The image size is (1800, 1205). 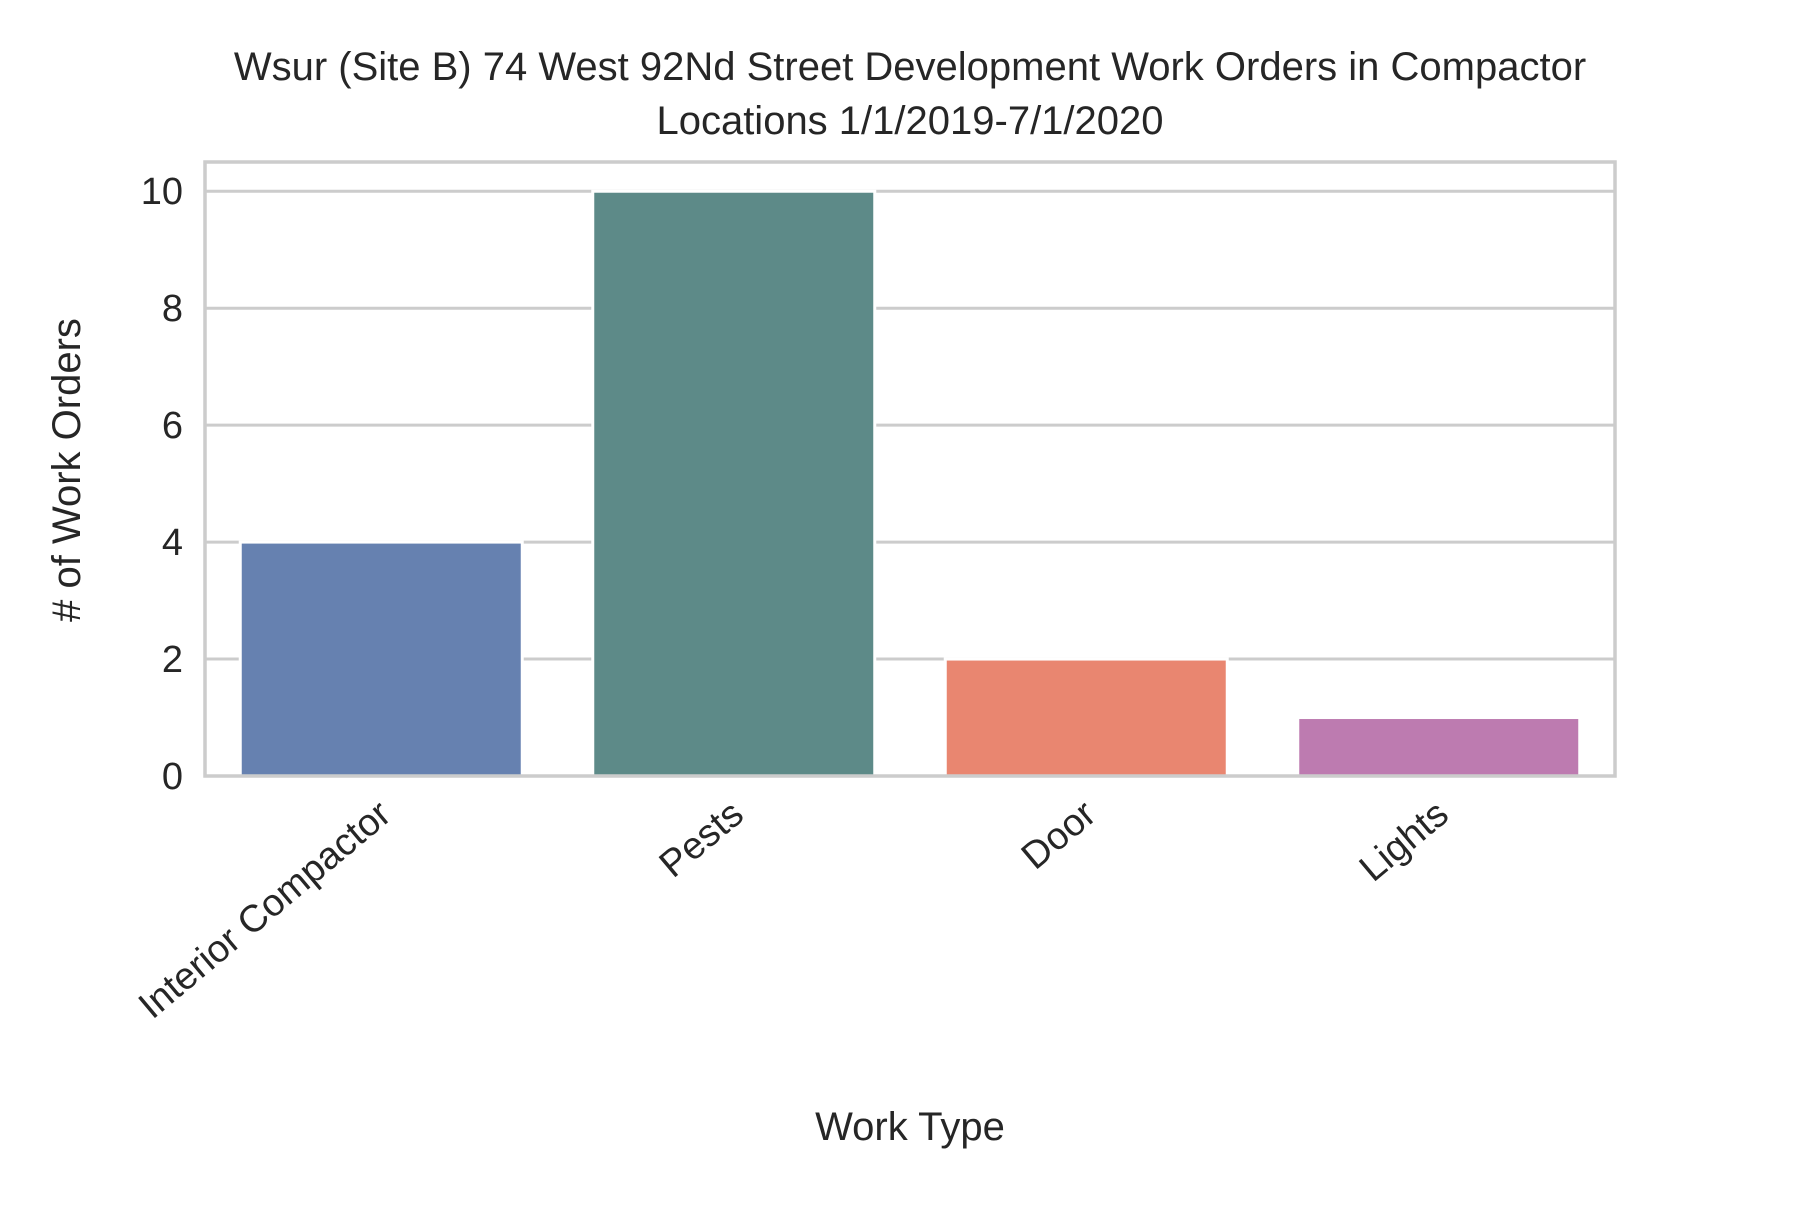 I want to click on x-tick-label: Interior Compactor, so click(x=265, y=910).